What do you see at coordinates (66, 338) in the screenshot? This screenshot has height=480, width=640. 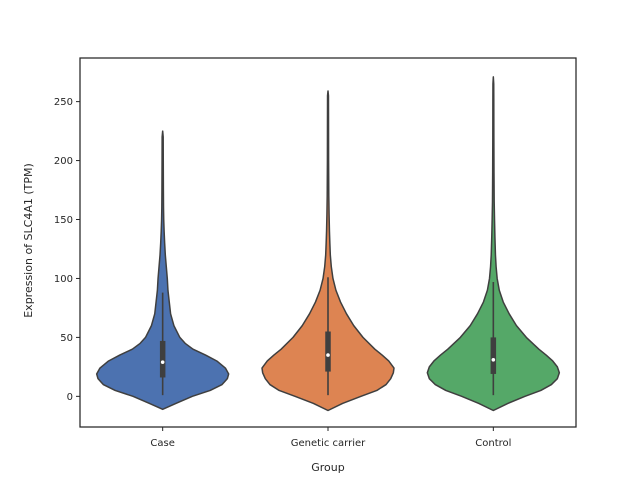 I see `y-tick-label: 50` at bounding box center [66, 338].